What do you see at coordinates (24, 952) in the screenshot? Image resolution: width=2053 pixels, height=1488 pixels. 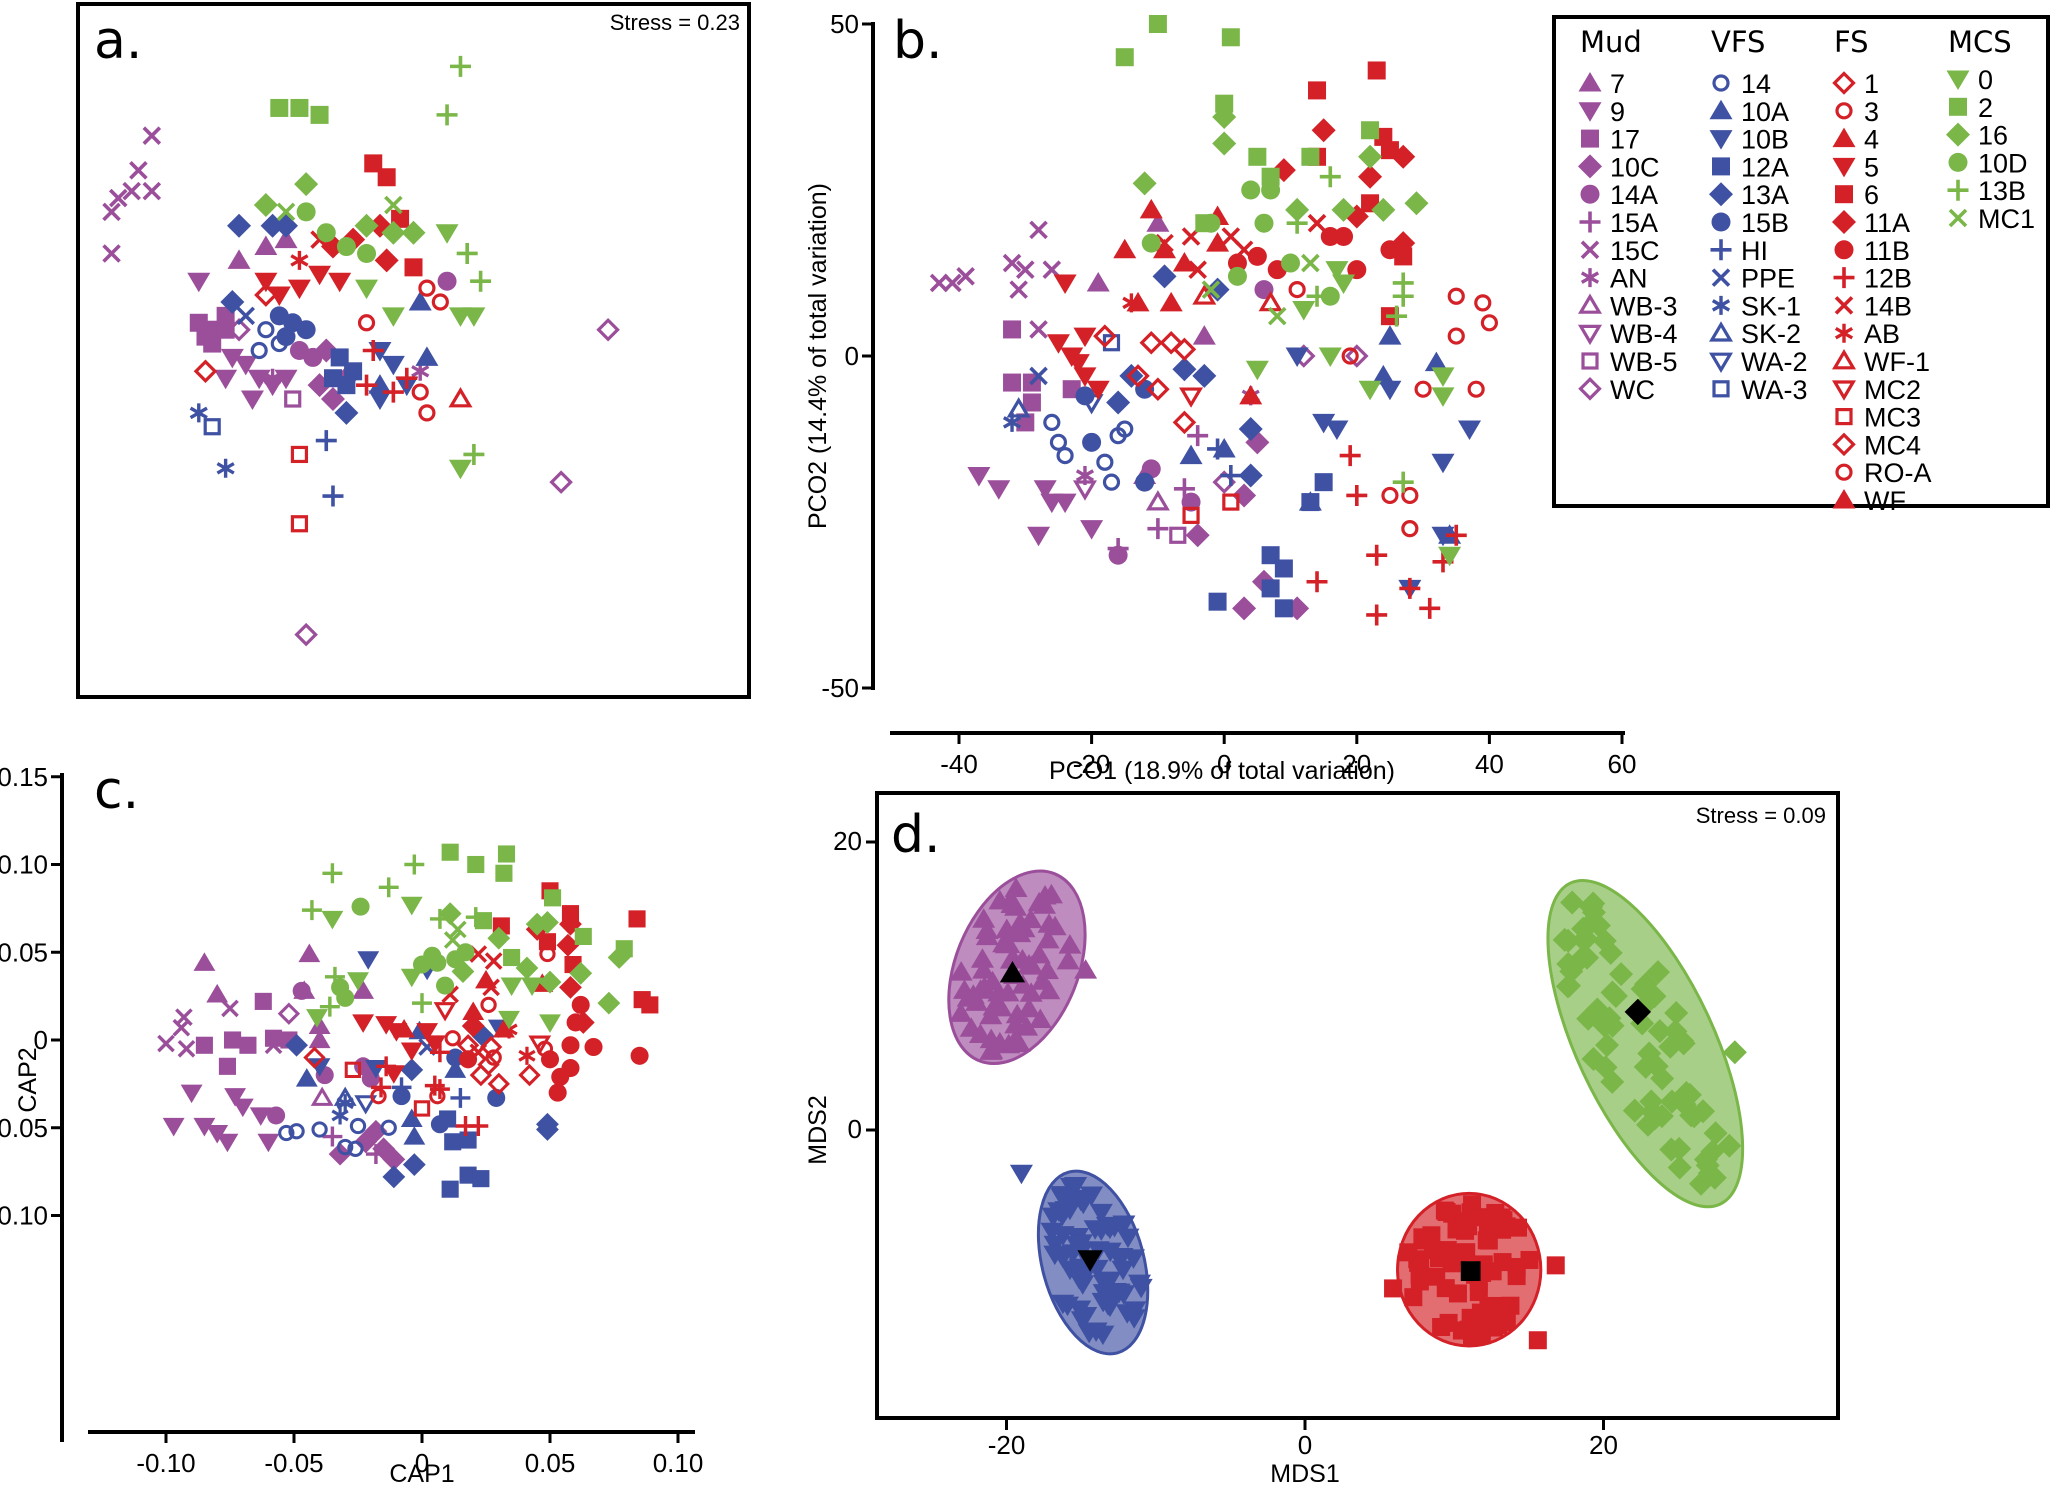 I see `y-tick-label: 0.05` at bounding box center [24, 952].